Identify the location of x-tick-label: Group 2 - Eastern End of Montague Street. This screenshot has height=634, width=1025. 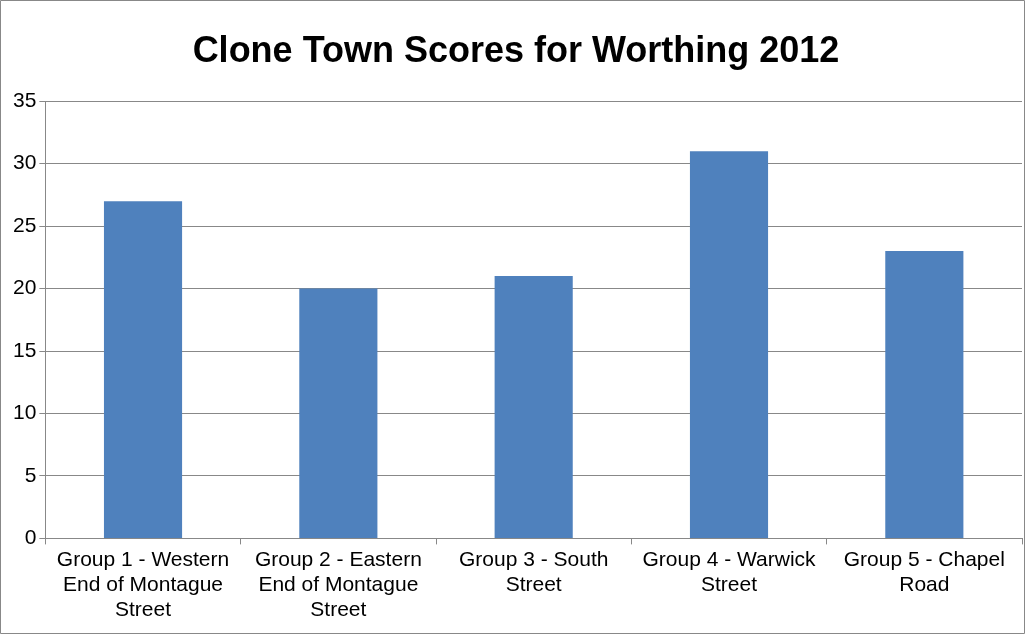
(338, 583).